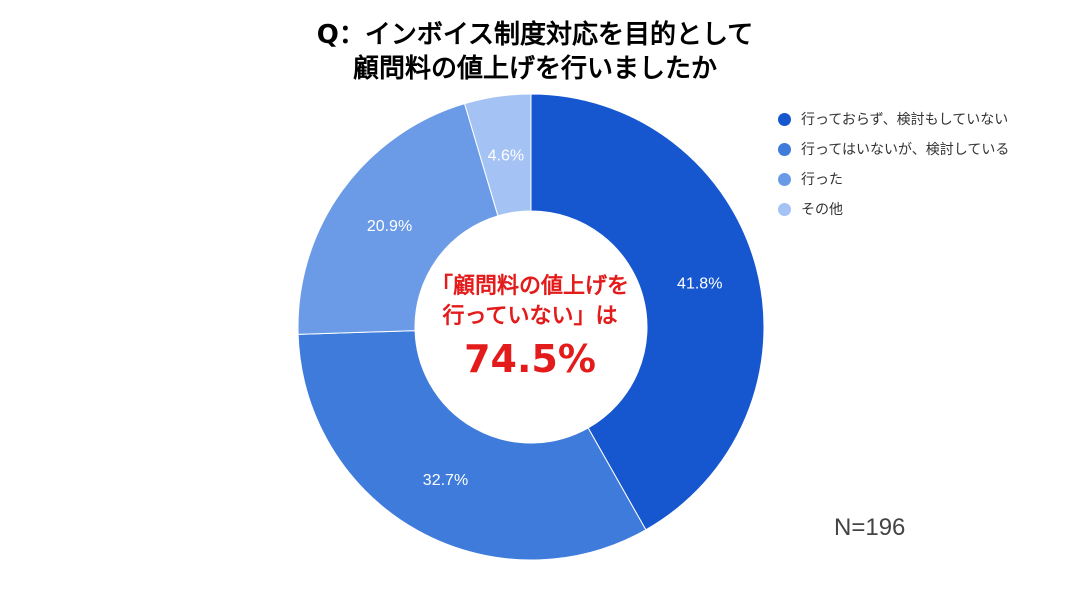  Describe the element at coordinates (905, 120) in the screenshot. I see `legend-label: 行っておらず、検討もしていない` at that location.